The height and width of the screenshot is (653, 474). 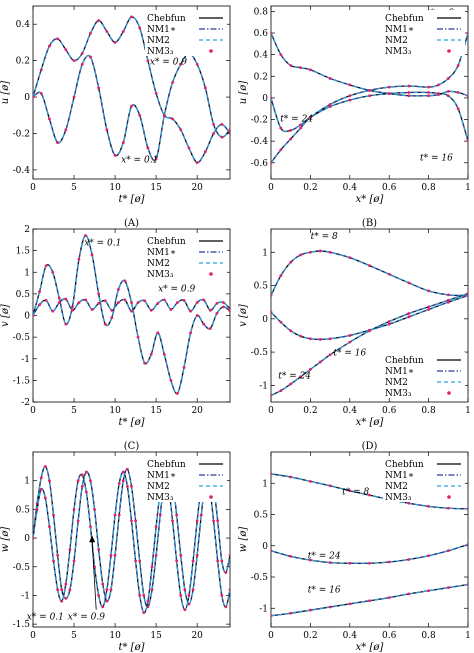 What do you see at coordinates (261, 287) in the screenshot?
I see `y-tick-label: 0.5` at bounding box center [261, 287].